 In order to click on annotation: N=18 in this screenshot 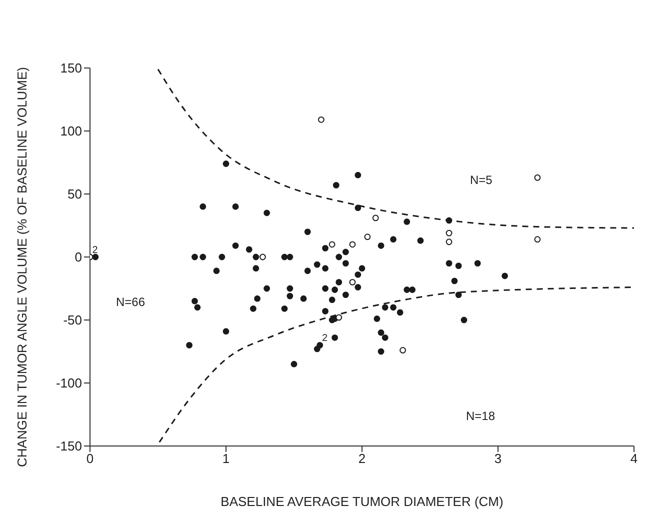, I will do `click(481, 416)`.